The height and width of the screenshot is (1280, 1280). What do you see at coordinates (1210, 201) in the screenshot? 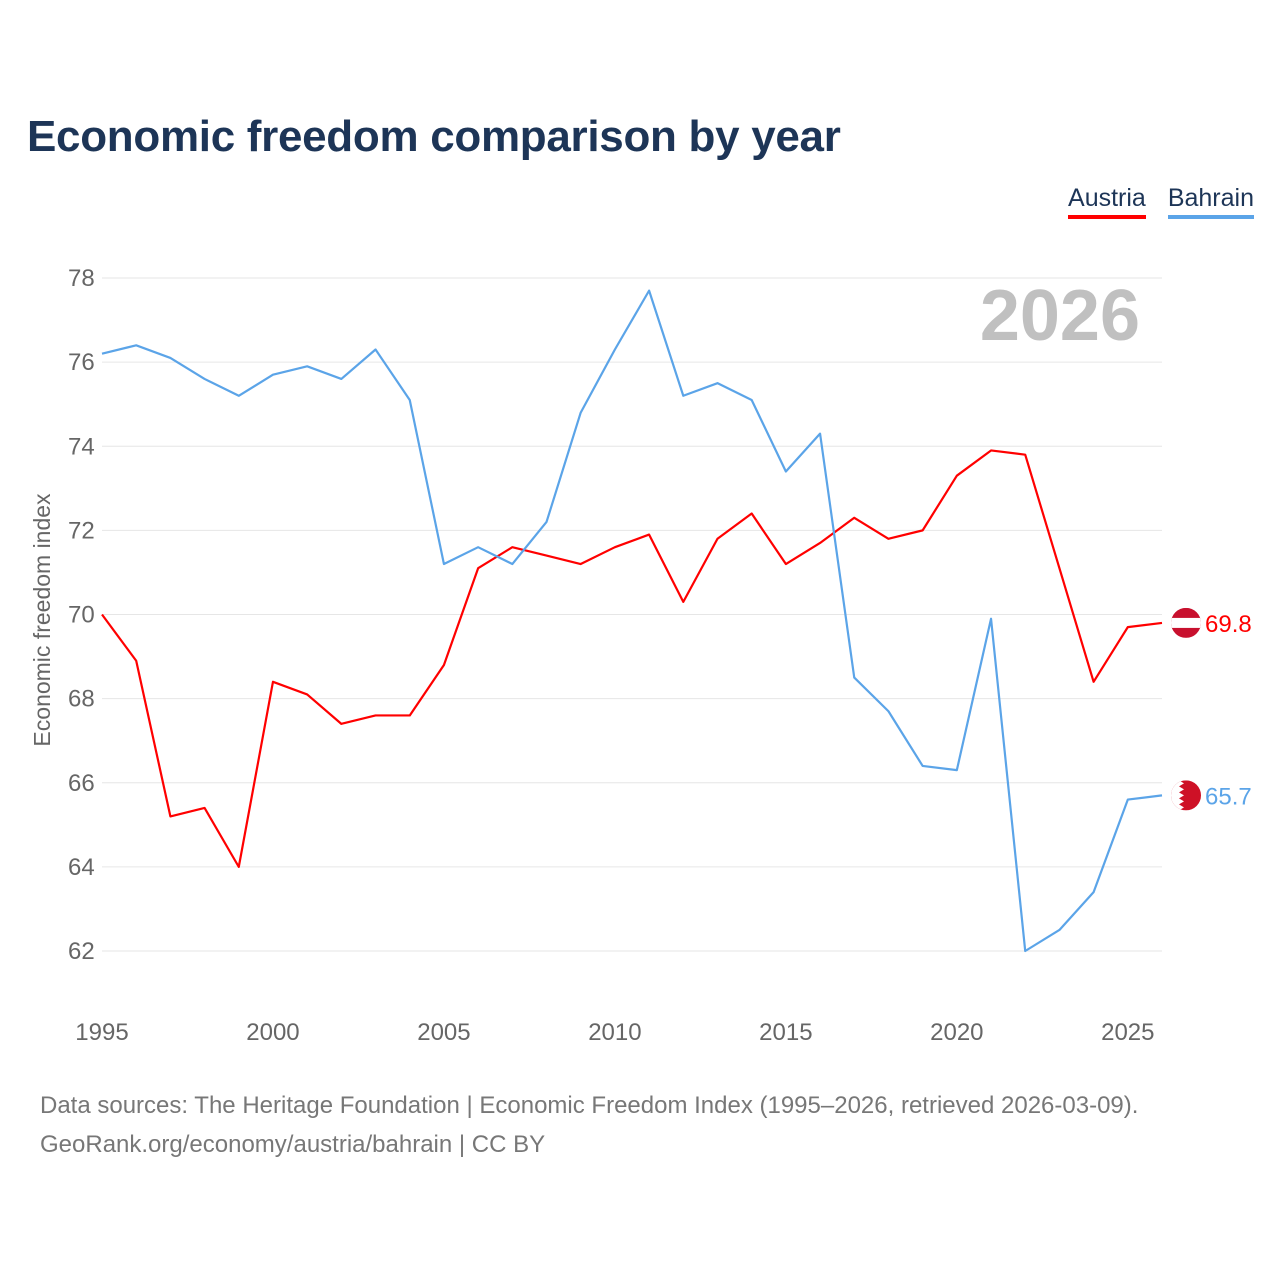
I see `legend-item-bahrain: Bahrain` at bounding box center [1210, 201].